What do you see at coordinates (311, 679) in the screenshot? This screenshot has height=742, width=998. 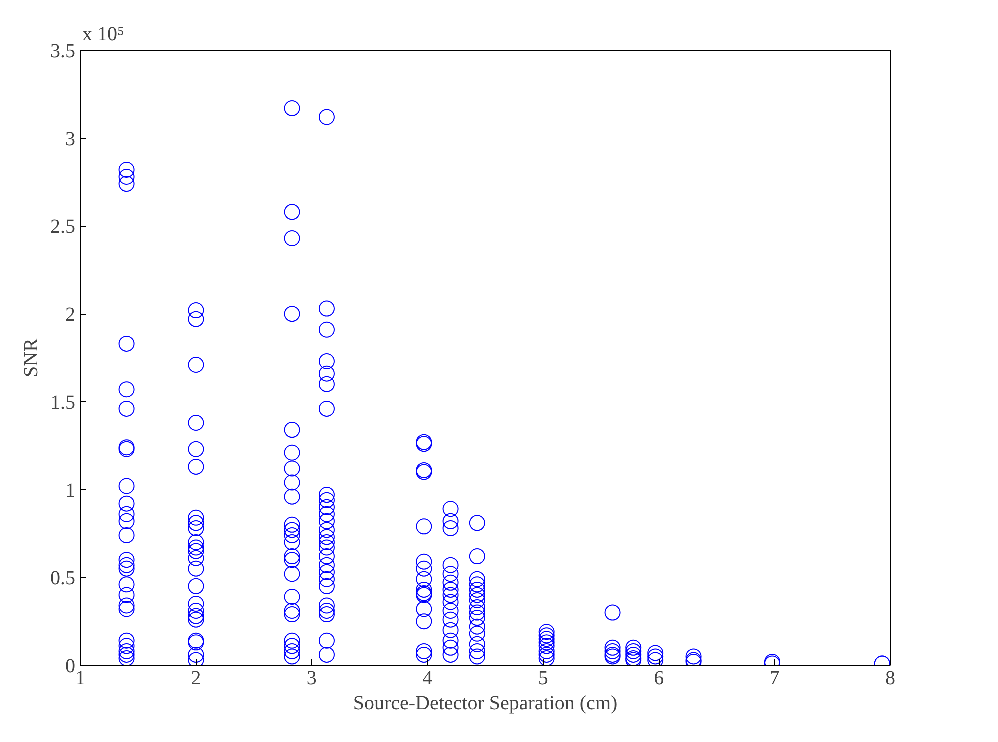 I see `x-tick-label: 3` at bounding box center [311, 679].